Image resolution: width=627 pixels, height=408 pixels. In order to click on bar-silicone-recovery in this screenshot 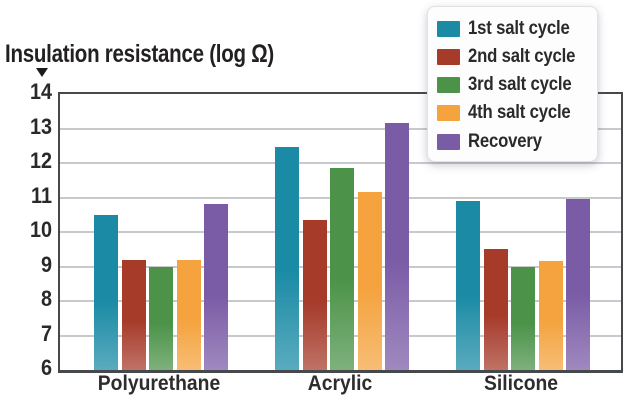, I will do `click(578, 284)`.